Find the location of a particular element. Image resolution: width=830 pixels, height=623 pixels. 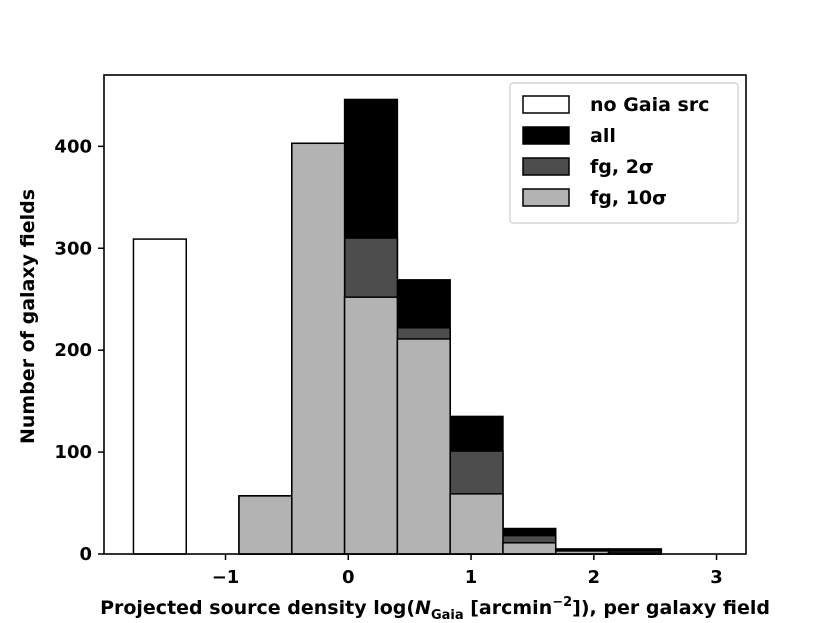

legend: no Gaia src all fg, 2σ fg, 10σ is located at coordinates (624, 153).